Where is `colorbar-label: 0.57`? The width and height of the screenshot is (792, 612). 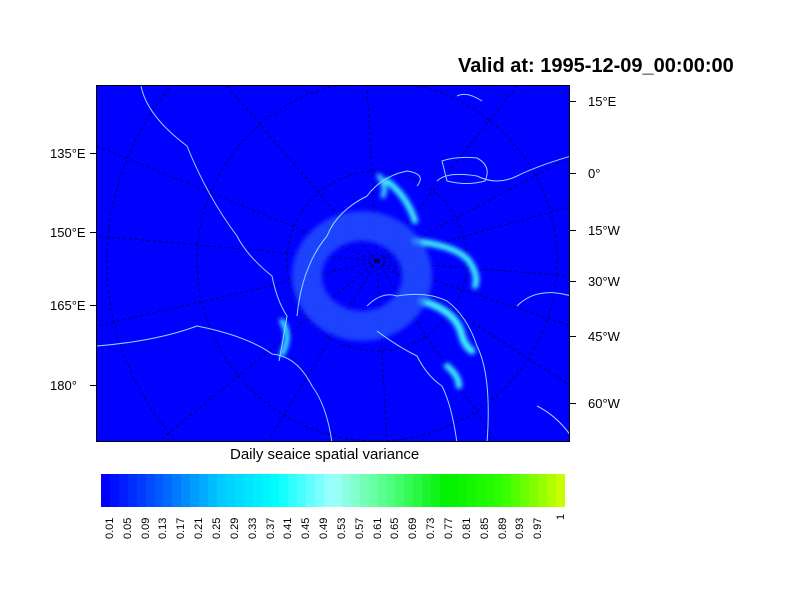 colorbar-label: 0.57 is located at coordinates (359, 528).